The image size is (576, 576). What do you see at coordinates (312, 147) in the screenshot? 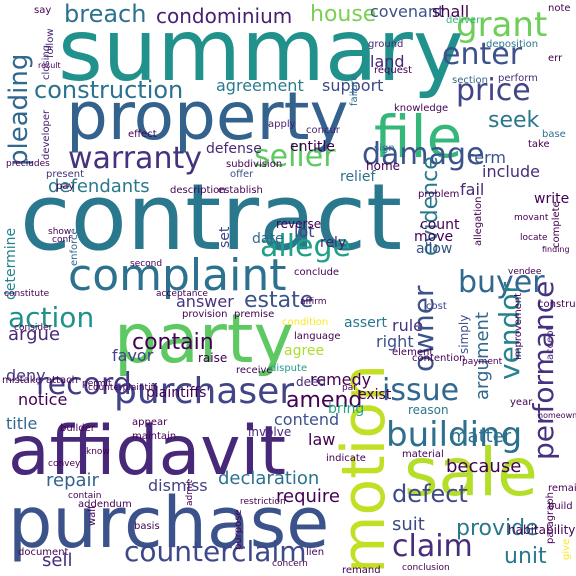
I see `word: entitle` at bounding box center [312, 147].